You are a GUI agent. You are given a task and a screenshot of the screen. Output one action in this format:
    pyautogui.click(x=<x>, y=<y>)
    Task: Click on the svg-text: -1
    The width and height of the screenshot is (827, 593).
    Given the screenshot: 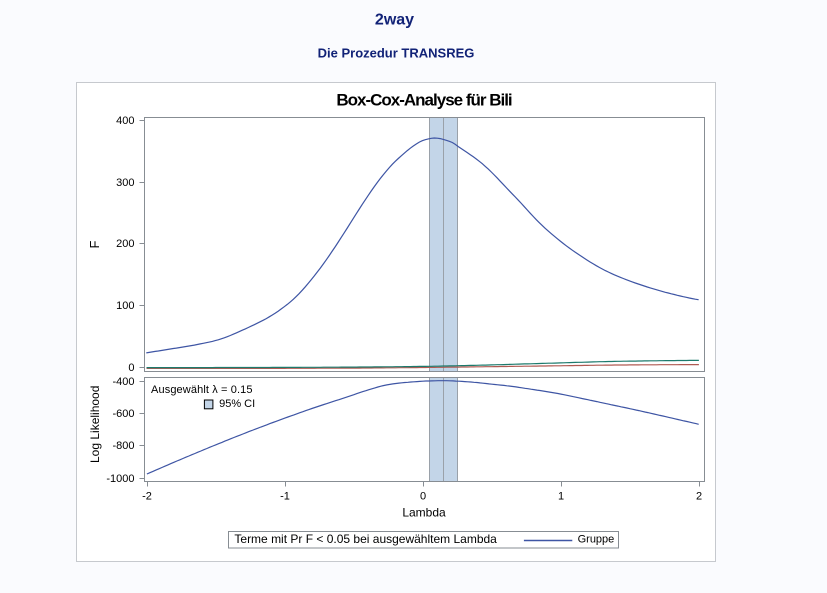 What is the action you would take?
    pyautogui.click(x=285, y=497)
    